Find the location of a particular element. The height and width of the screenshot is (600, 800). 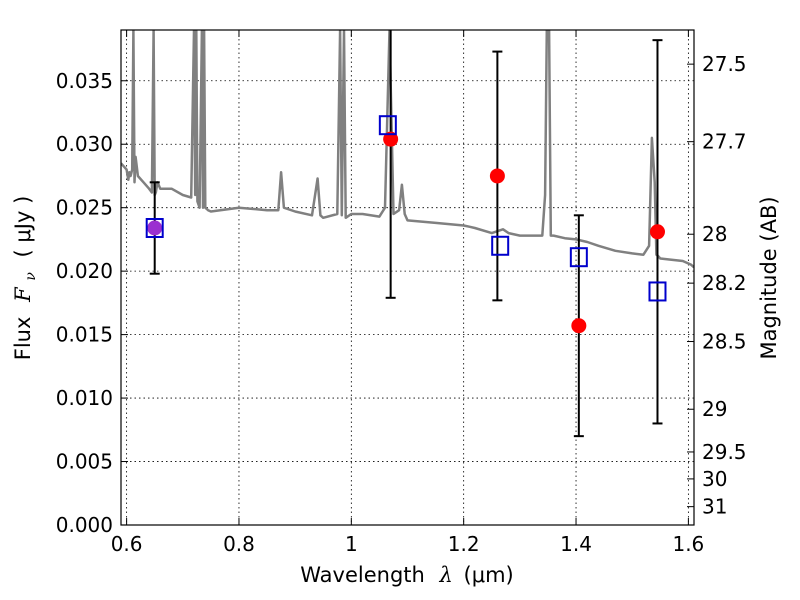

y2-tick-label: 31 is located at coordinates (714, 507).